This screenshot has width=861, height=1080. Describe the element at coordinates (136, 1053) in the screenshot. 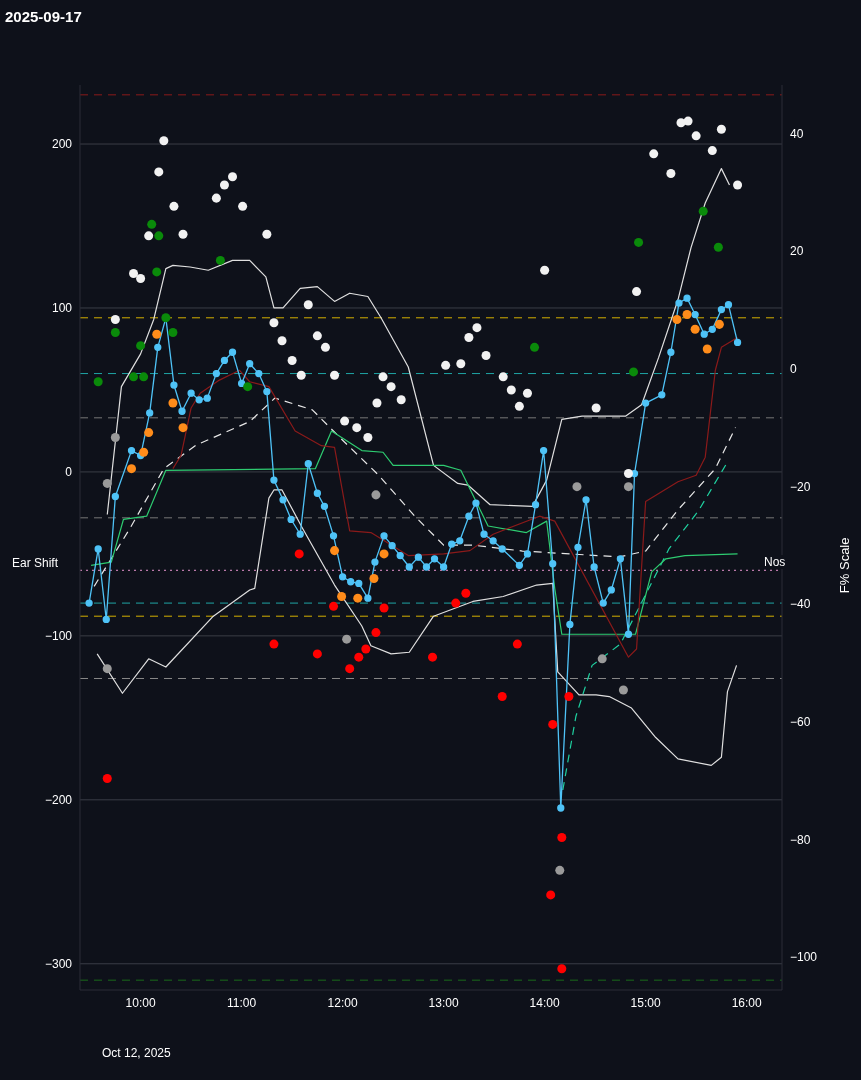

I see `text: Oct 12, 2025` at that location.